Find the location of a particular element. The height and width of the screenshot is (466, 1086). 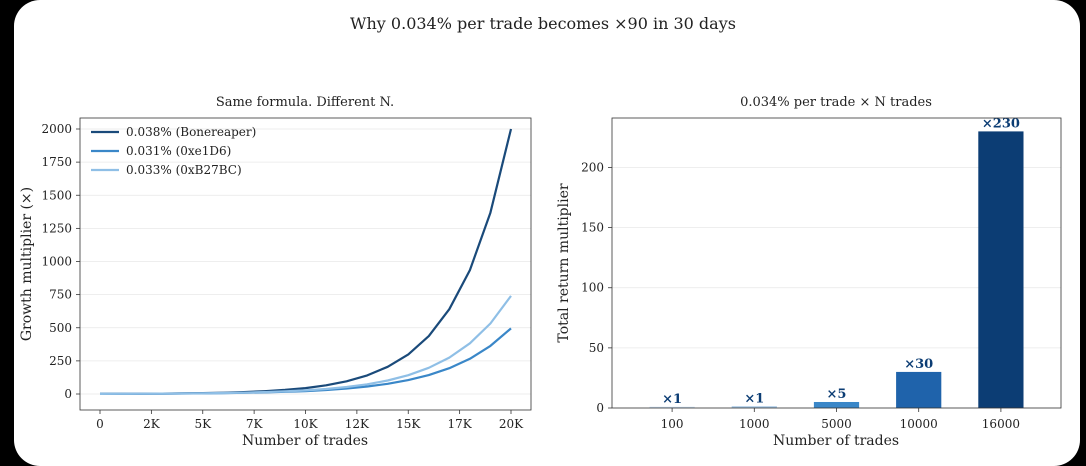

bar-chart-y-ticks: 0 50 100 150 200 is located at coordinates (596, 287).